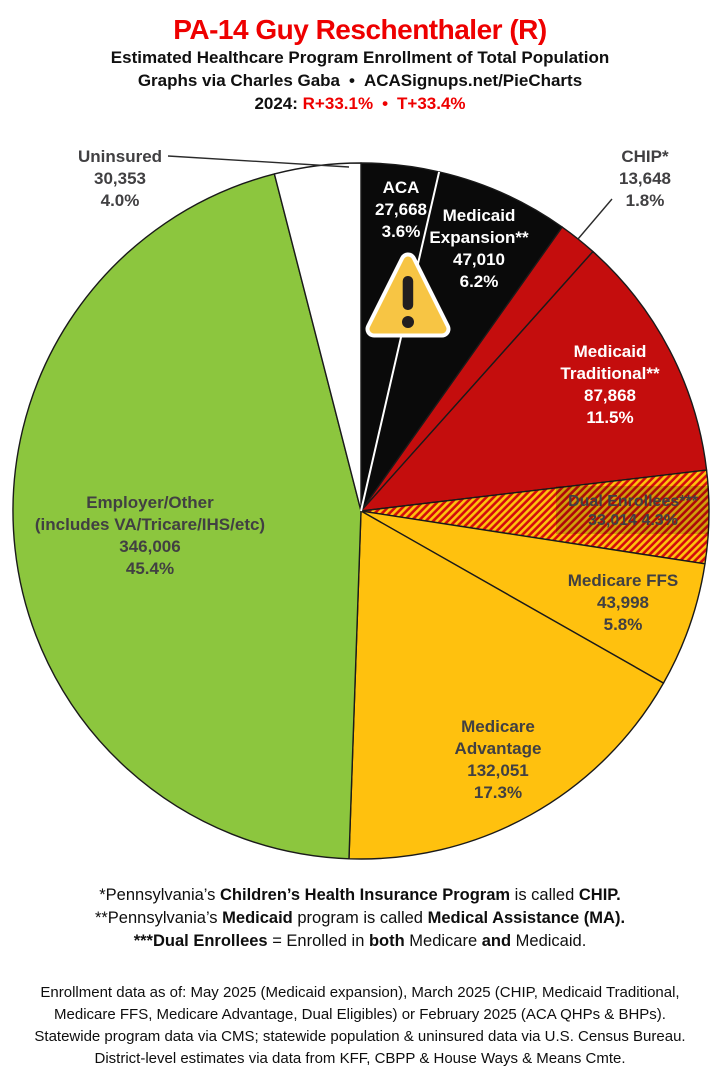  I want to click on pie-slice-medicare-advantage, so click(506, 685).